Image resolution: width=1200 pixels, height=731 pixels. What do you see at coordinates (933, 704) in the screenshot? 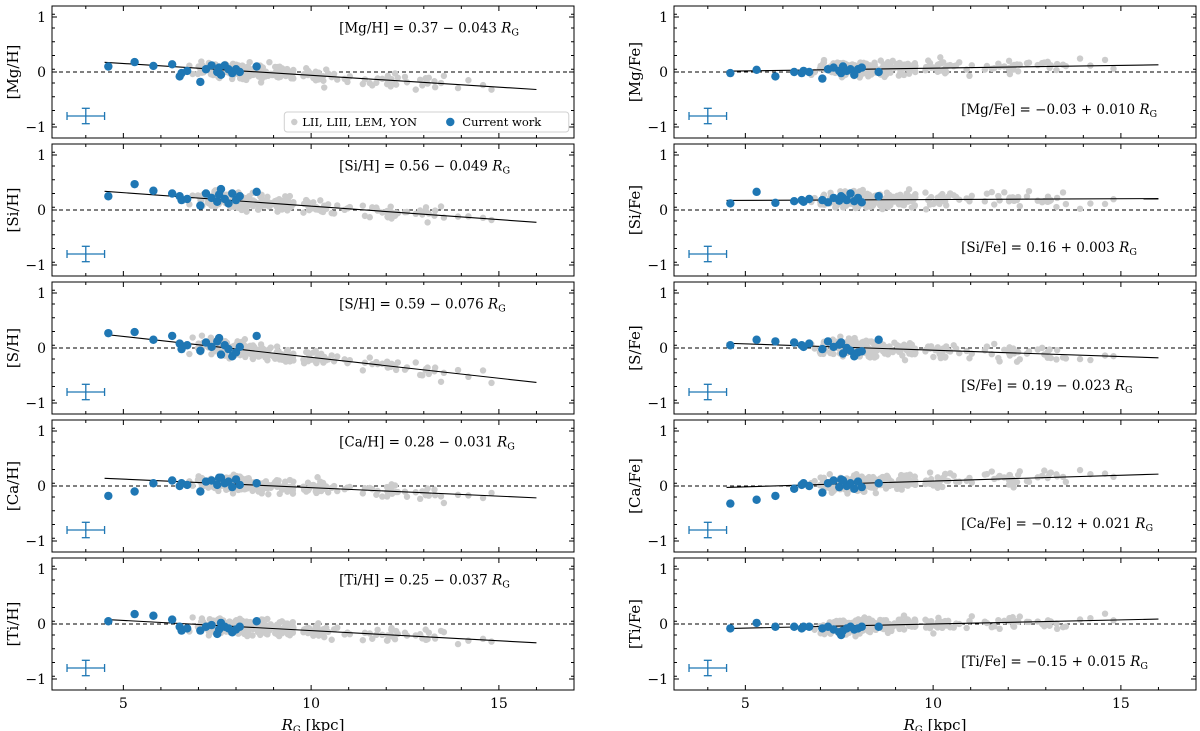
I see `x-tick-label: 10` at bounding box center [933, 704].